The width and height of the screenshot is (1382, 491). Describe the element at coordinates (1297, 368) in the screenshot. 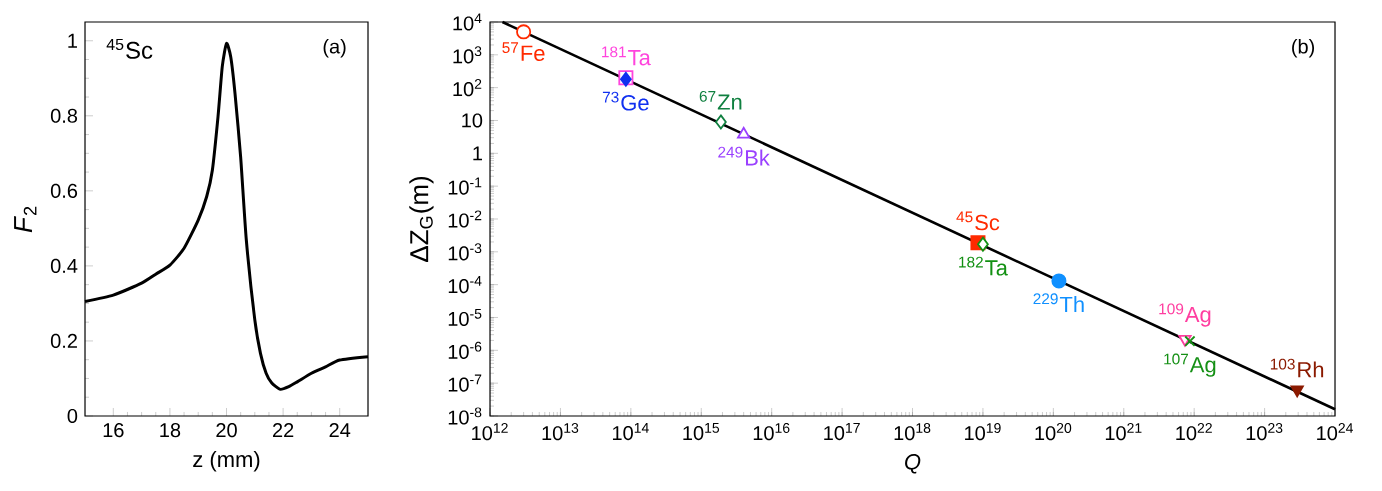

I see `series-label: $^{103}$Rh` at that location.